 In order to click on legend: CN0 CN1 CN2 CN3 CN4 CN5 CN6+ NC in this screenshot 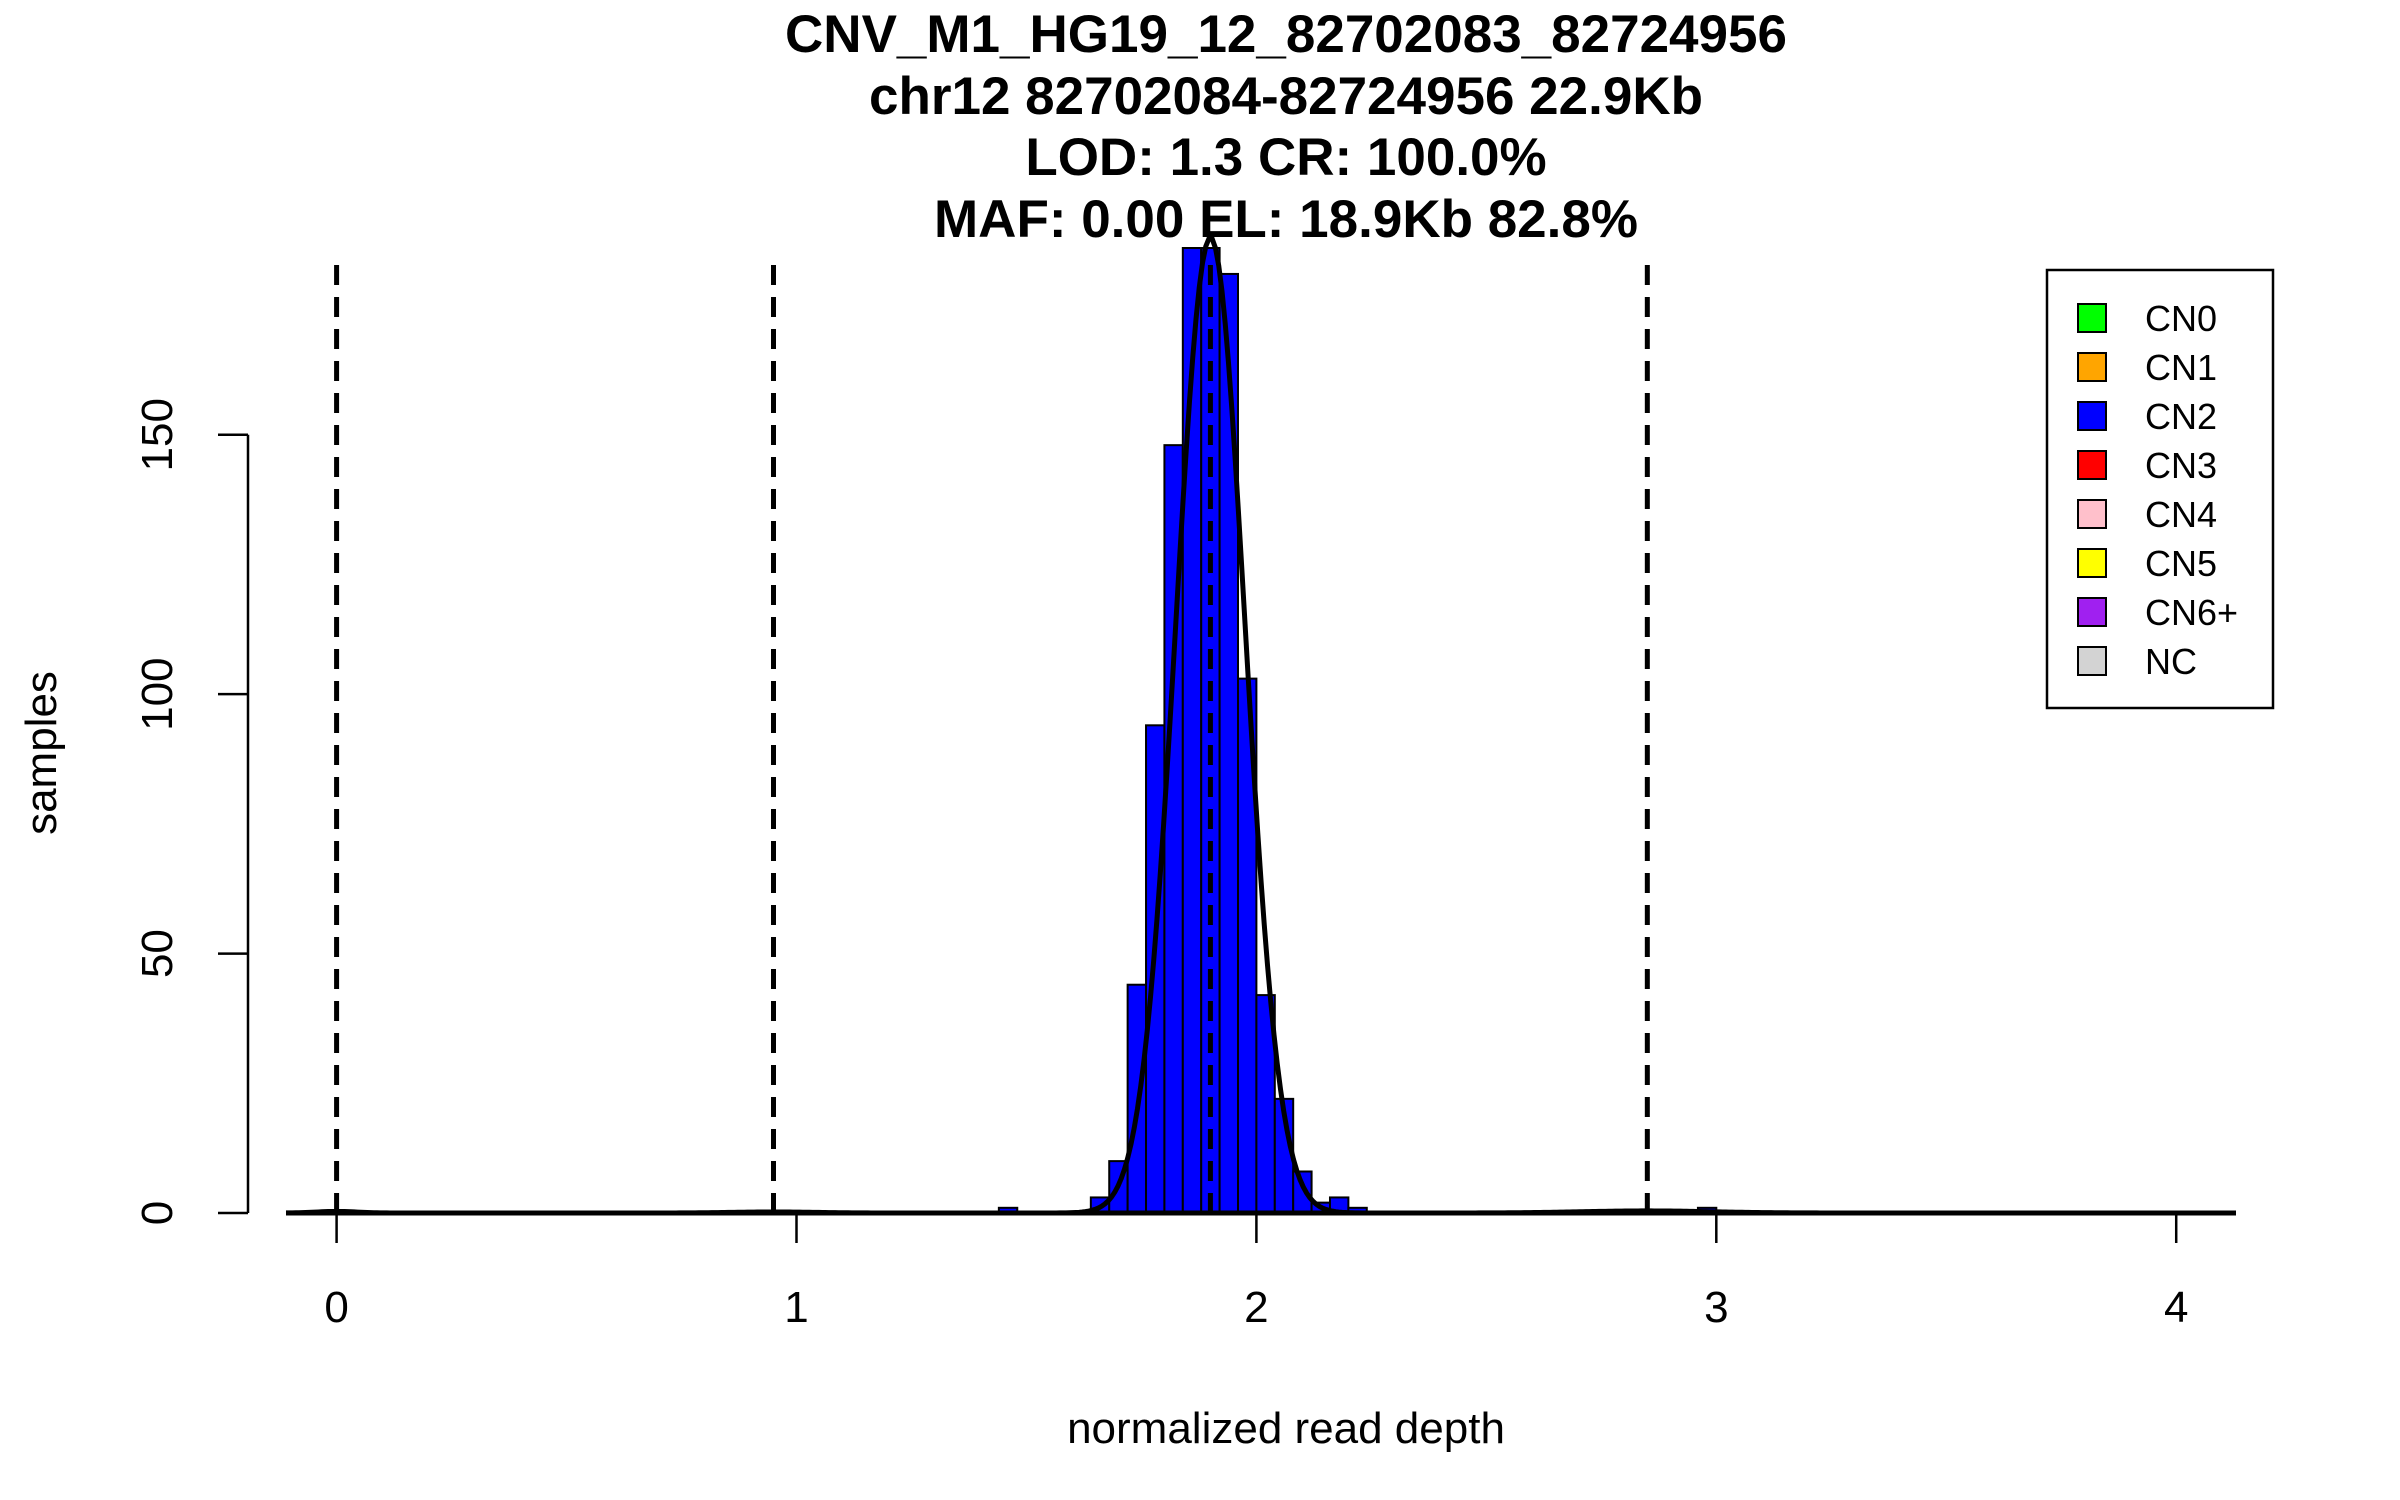, I will do `click(2160, 489)`.